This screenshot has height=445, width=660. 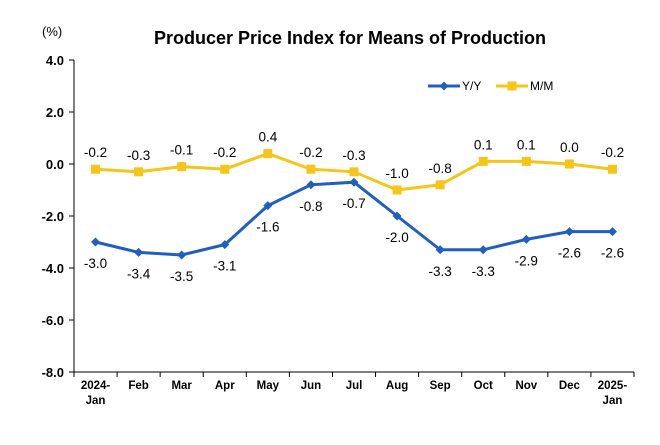 I want to click on x-tick-label: 2025- Jan, so click(x=613, y=393).